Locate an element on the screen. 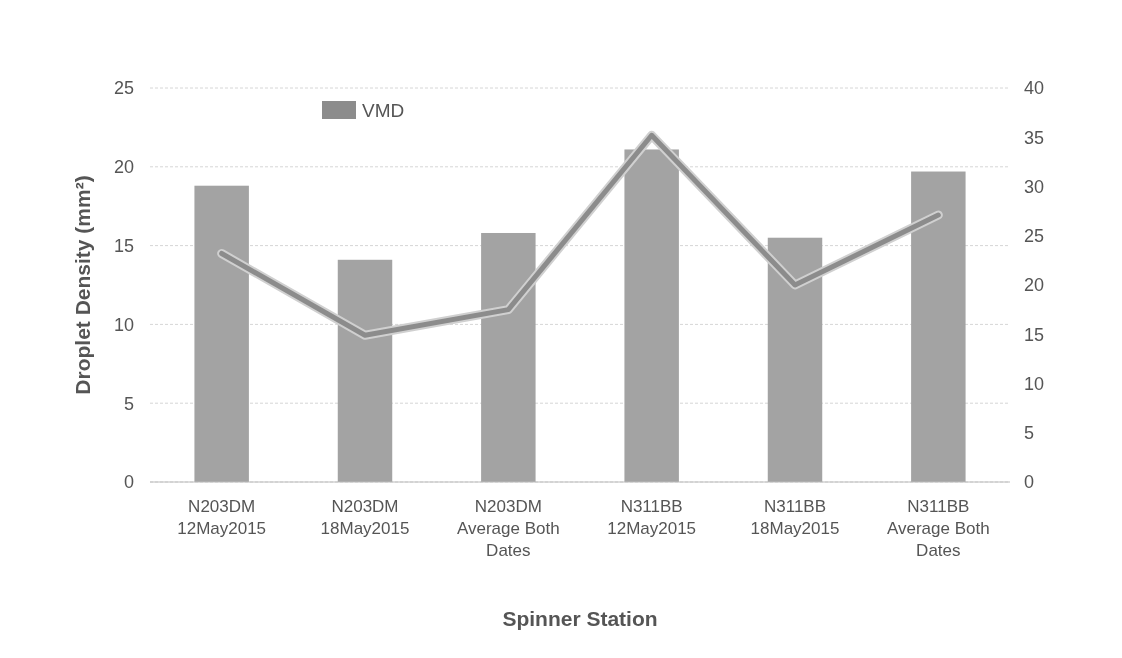 The width and height of the screenshot is (1122, 658). x-tick-label: N311BB 12May2015 is located at coordinates (652, 517).